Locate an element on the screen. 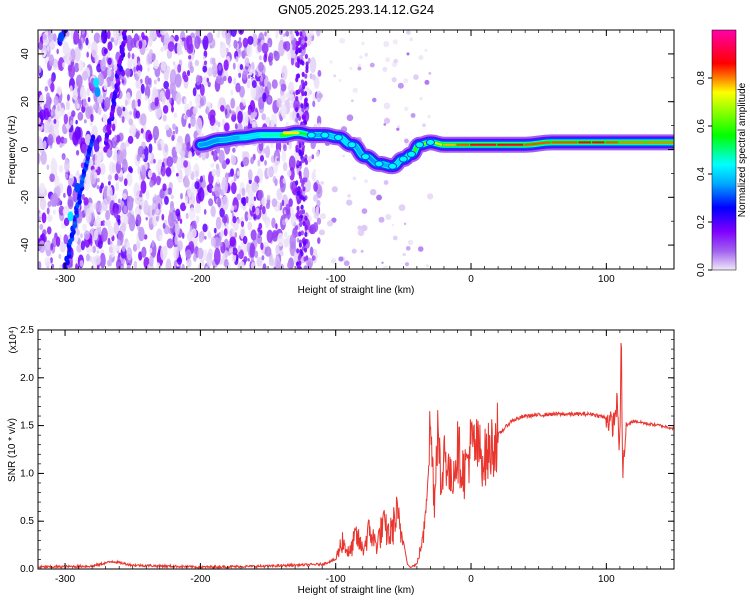  y-tick-label: 0.0 is located at coordinates (27, 569).